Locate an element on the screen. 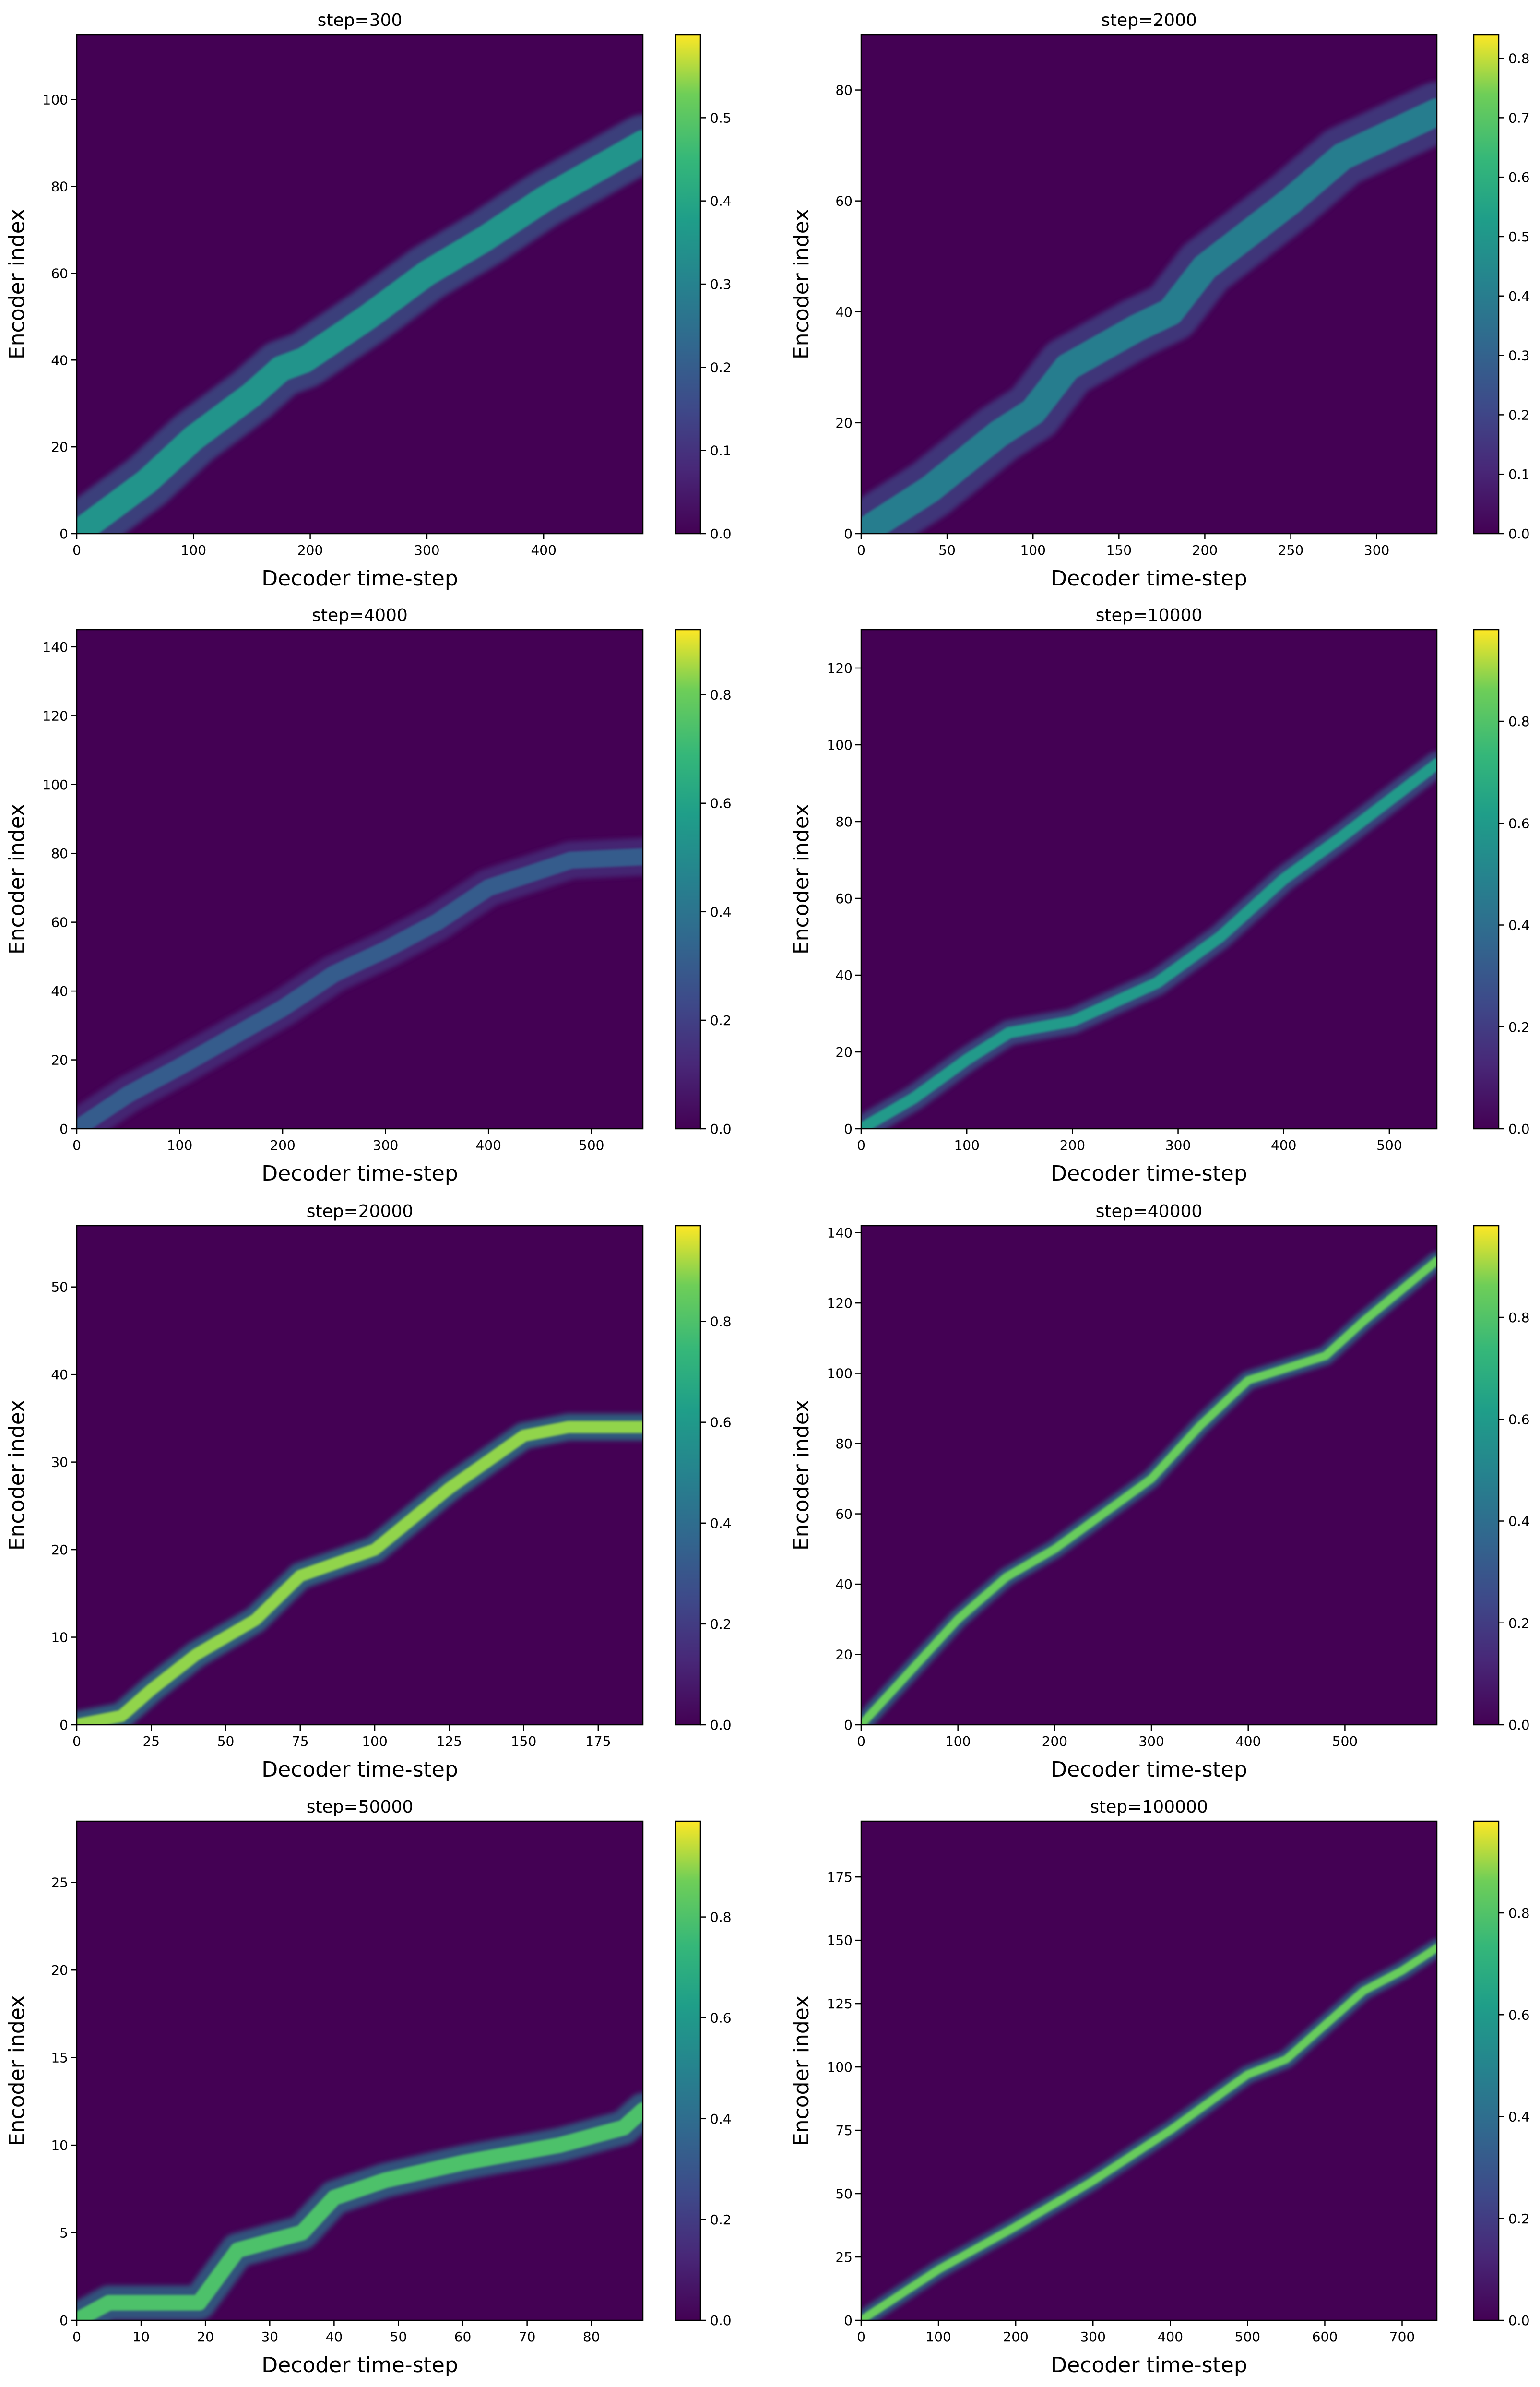 The image size is (1540, 2387). x-tick-label: 250 is located at coordinates (1290, 550).